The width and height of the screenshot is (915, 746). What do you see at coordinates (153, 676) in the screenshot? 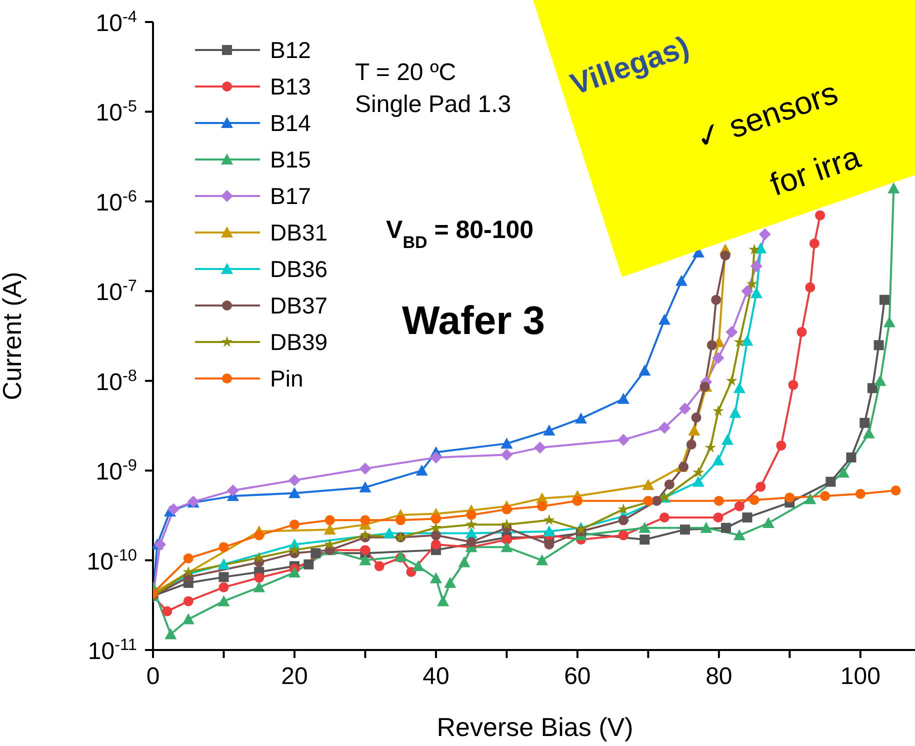
I see `x-tick-label: 0` at bounding box center [153, 676].